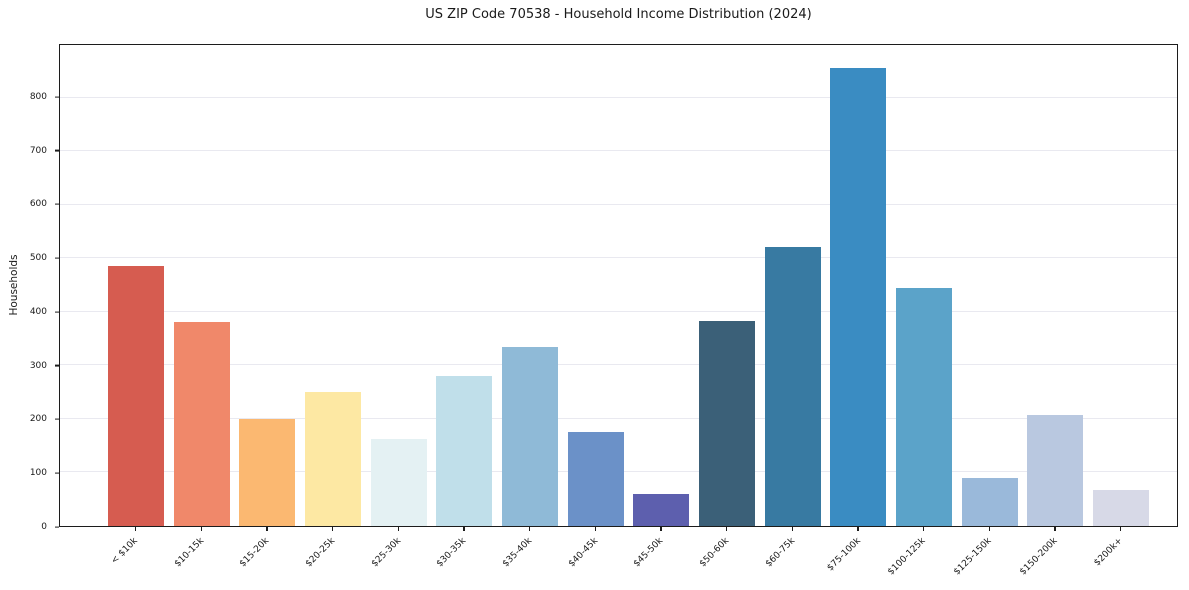  Describe the element at coordinates (38, 150) in the screenshot. I see `y-tick-label: 700` at that location.